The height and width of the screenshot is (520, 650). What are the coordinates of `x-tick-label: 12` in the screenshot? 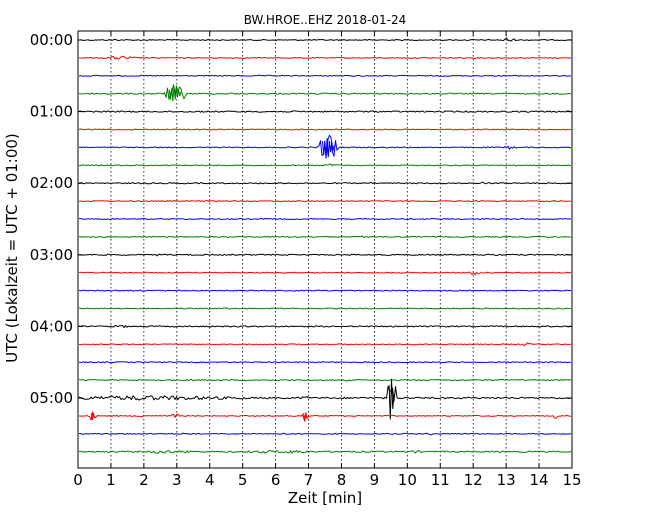 It's located at (473, 480).